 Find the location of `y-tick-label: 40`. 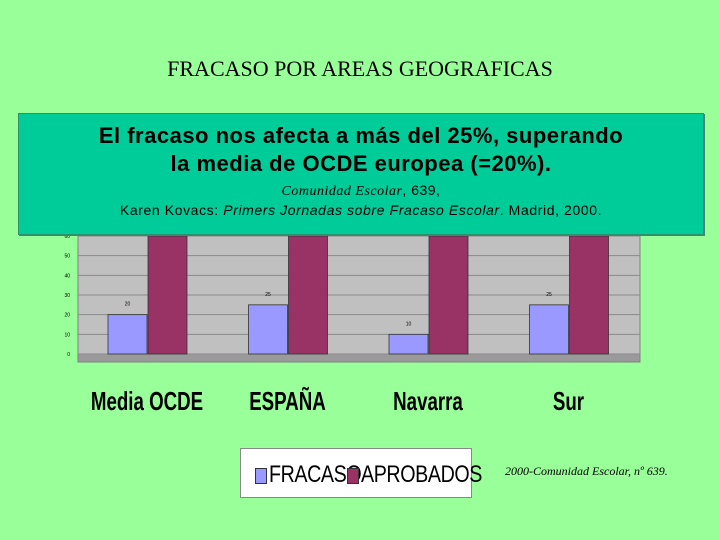

y-tick-label: 40 is located at coordinates (67, 276).